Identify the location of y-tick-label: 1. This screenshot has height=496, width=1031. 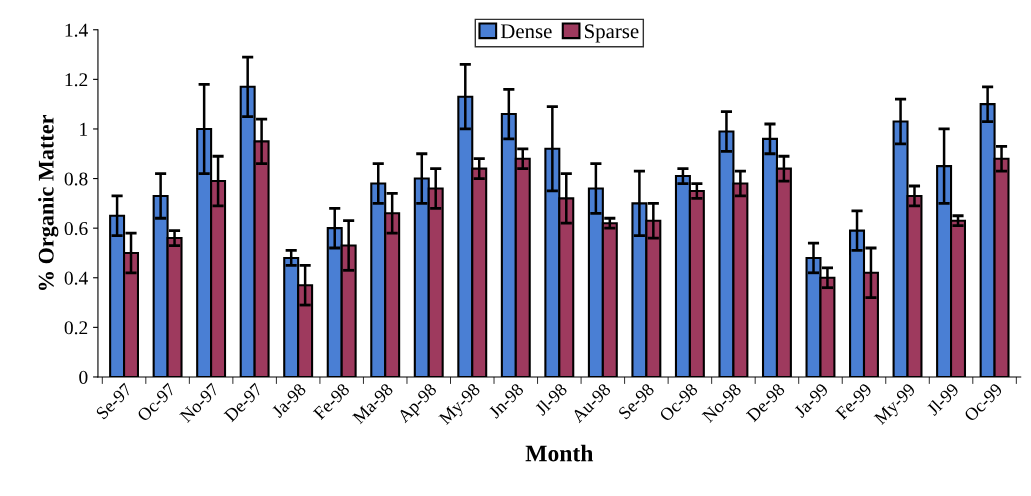
(84, 129).